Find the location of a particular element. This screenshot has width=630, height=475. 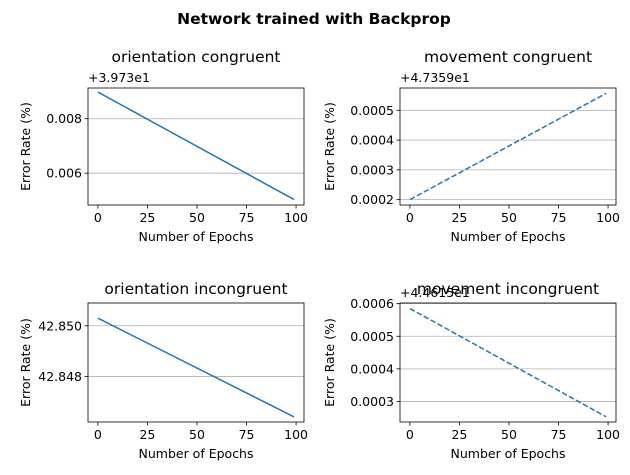

y-tick-label: 0.0006 is located at coordinates (372, 303).